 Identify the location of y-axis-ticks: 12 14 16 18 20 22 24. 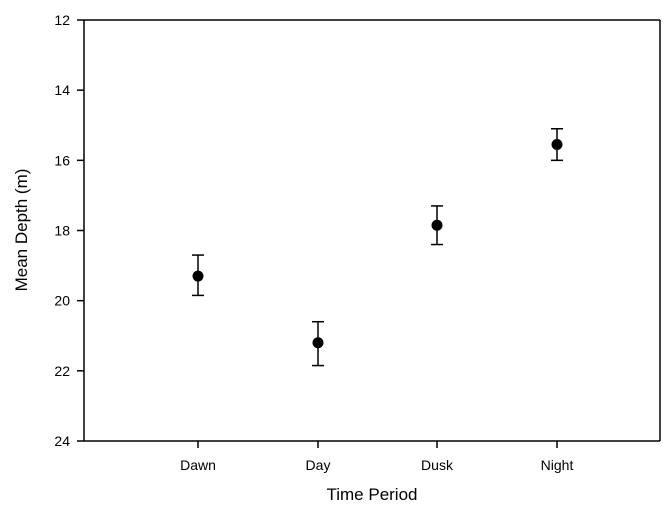
(69, 230).